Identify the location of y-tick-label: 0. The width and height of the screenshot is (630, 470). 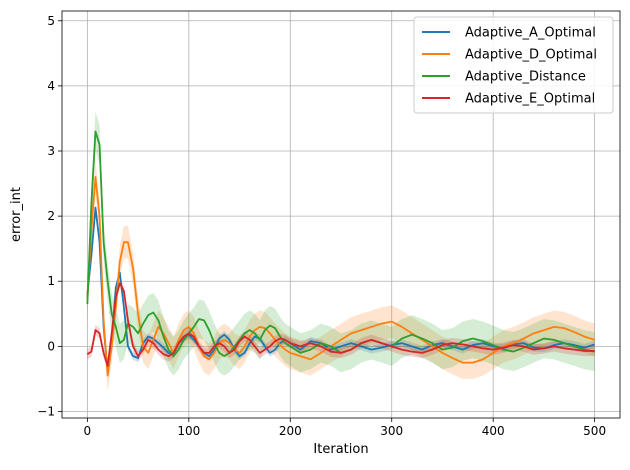
(51, 346).